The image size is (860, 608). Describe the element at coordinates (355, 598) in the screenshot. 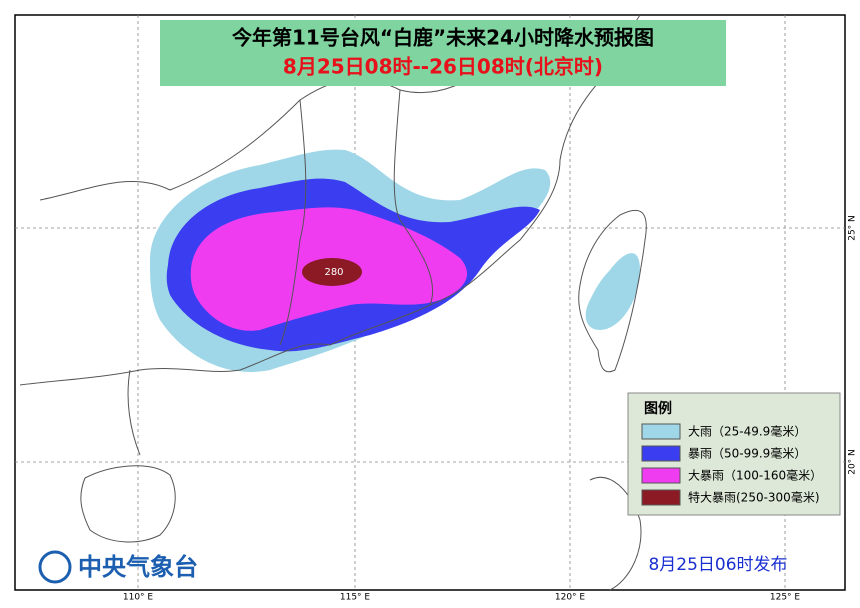

I see `lon-label: 115° E` at that location.